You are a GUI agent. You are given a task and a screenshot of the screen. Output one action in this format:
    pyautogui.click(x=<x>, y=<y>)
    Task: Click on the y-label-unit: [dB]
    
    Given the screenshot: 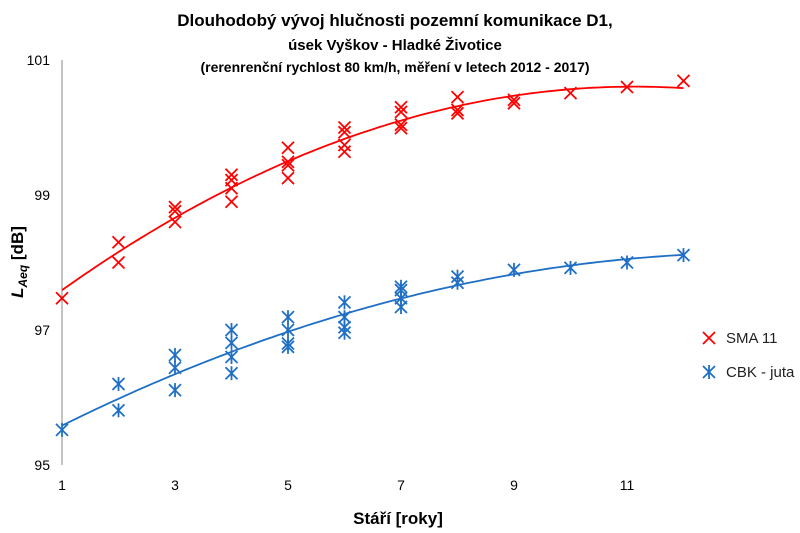 What is the action you would take?
    pyautogui.click(x=17, y=245)
    